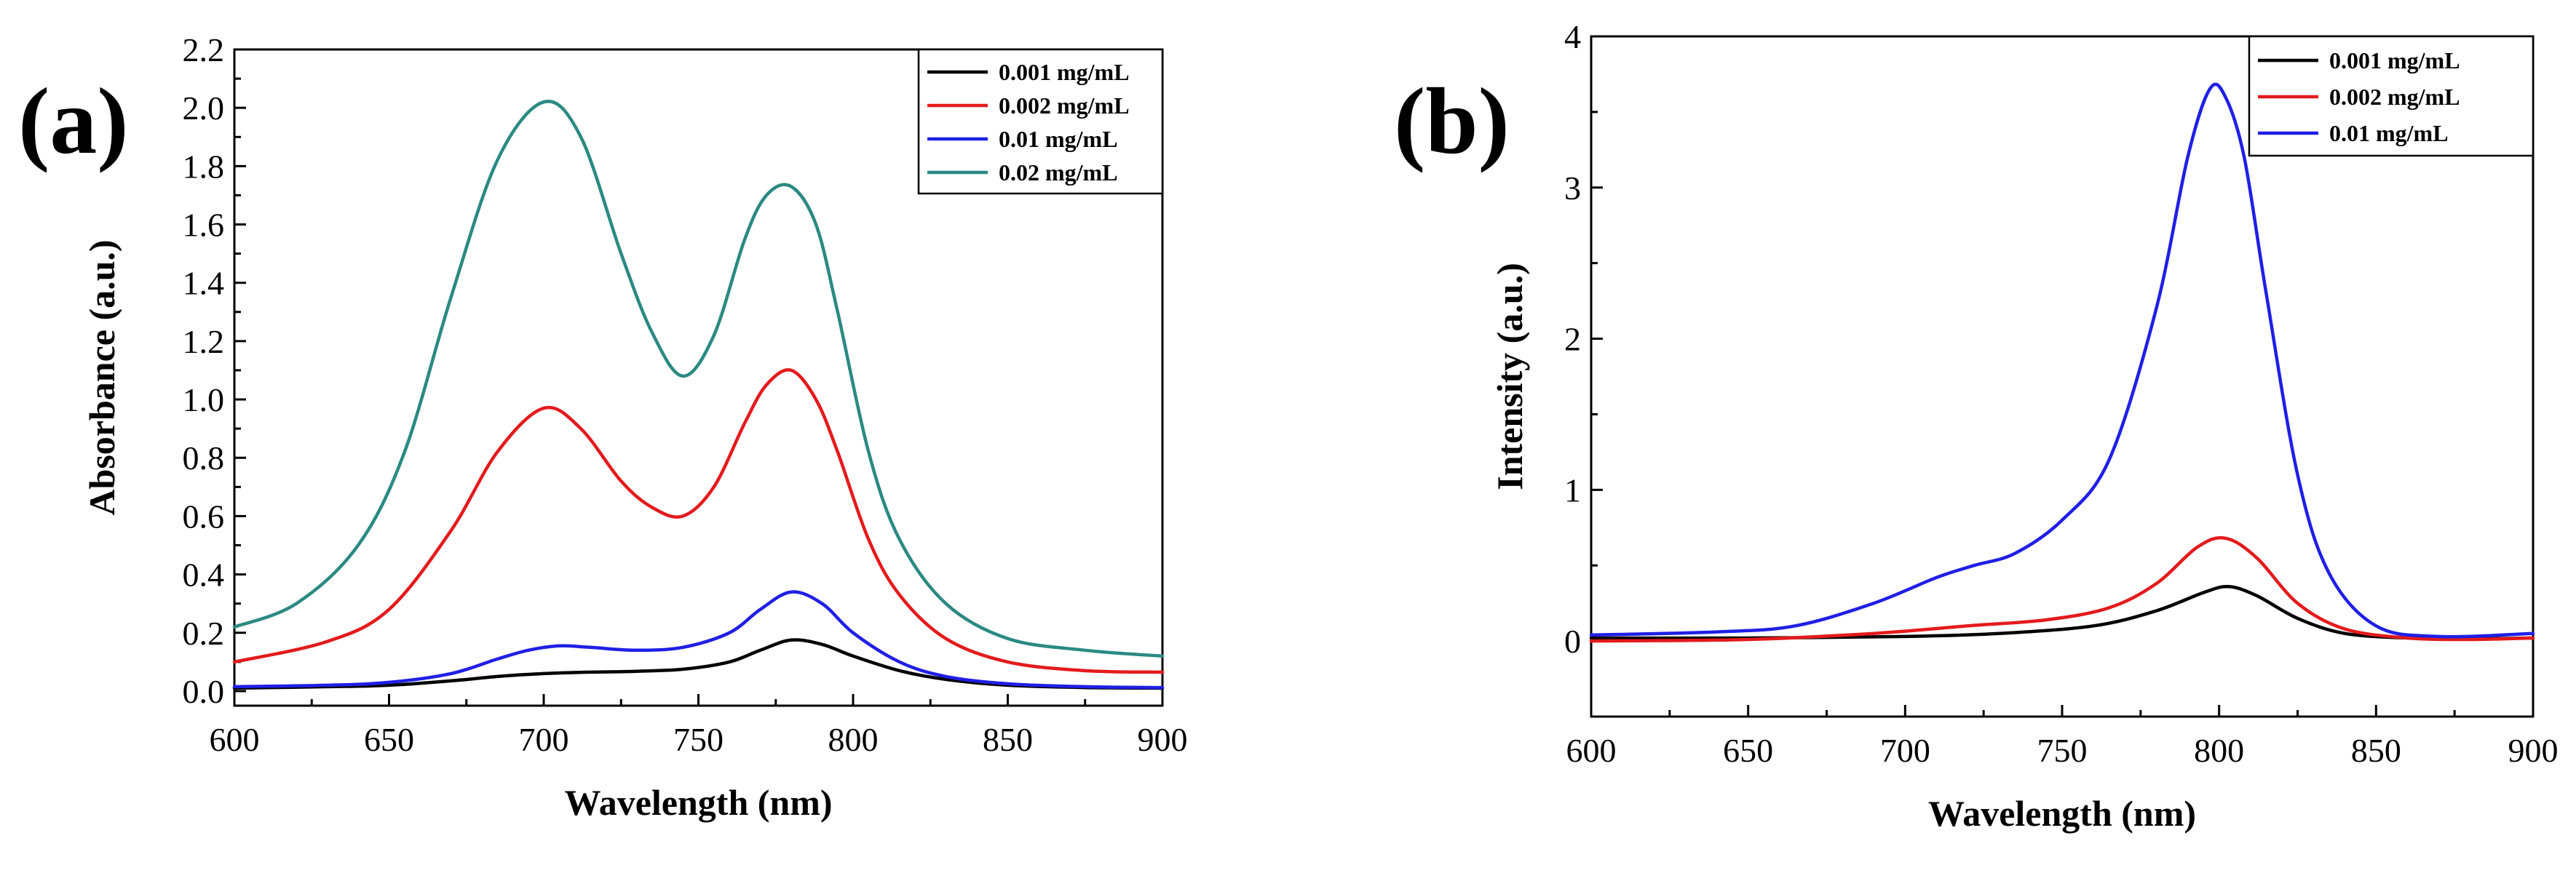  Describe the element at coordinates (204, 49) in the screenshot. I see `y-tick-label: 2.2` at that location.